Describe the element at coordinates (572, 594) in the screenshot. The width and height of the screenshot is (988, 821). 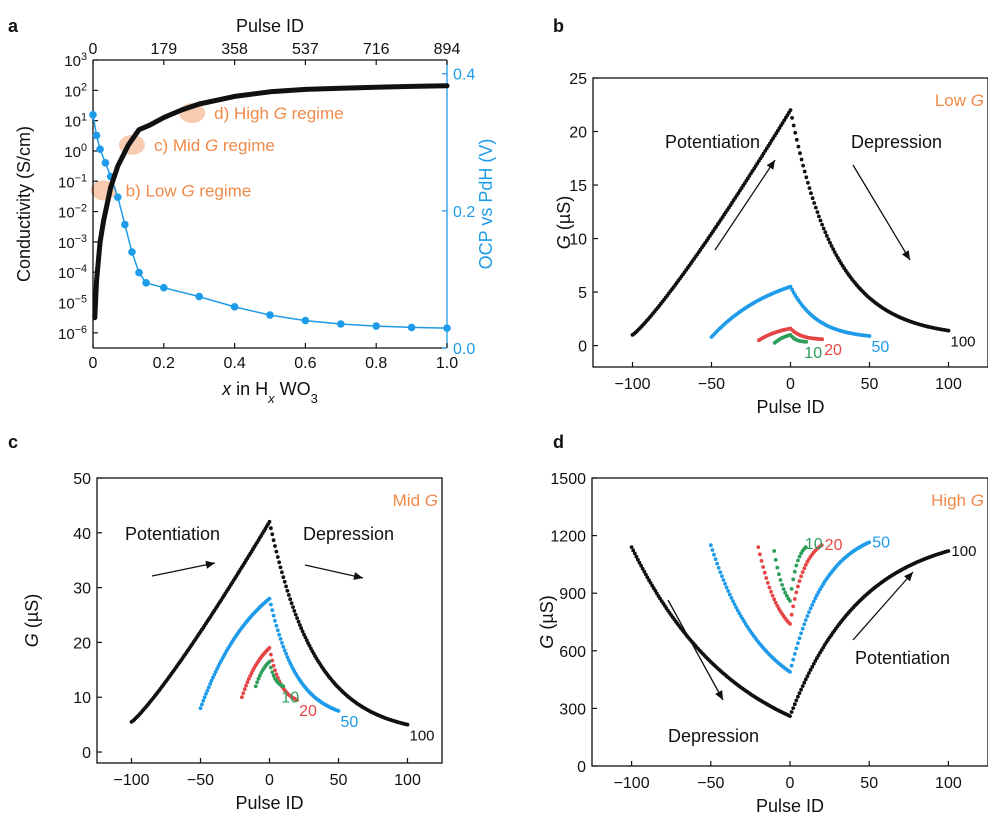
I see `y-tick-label: 900` at that location.